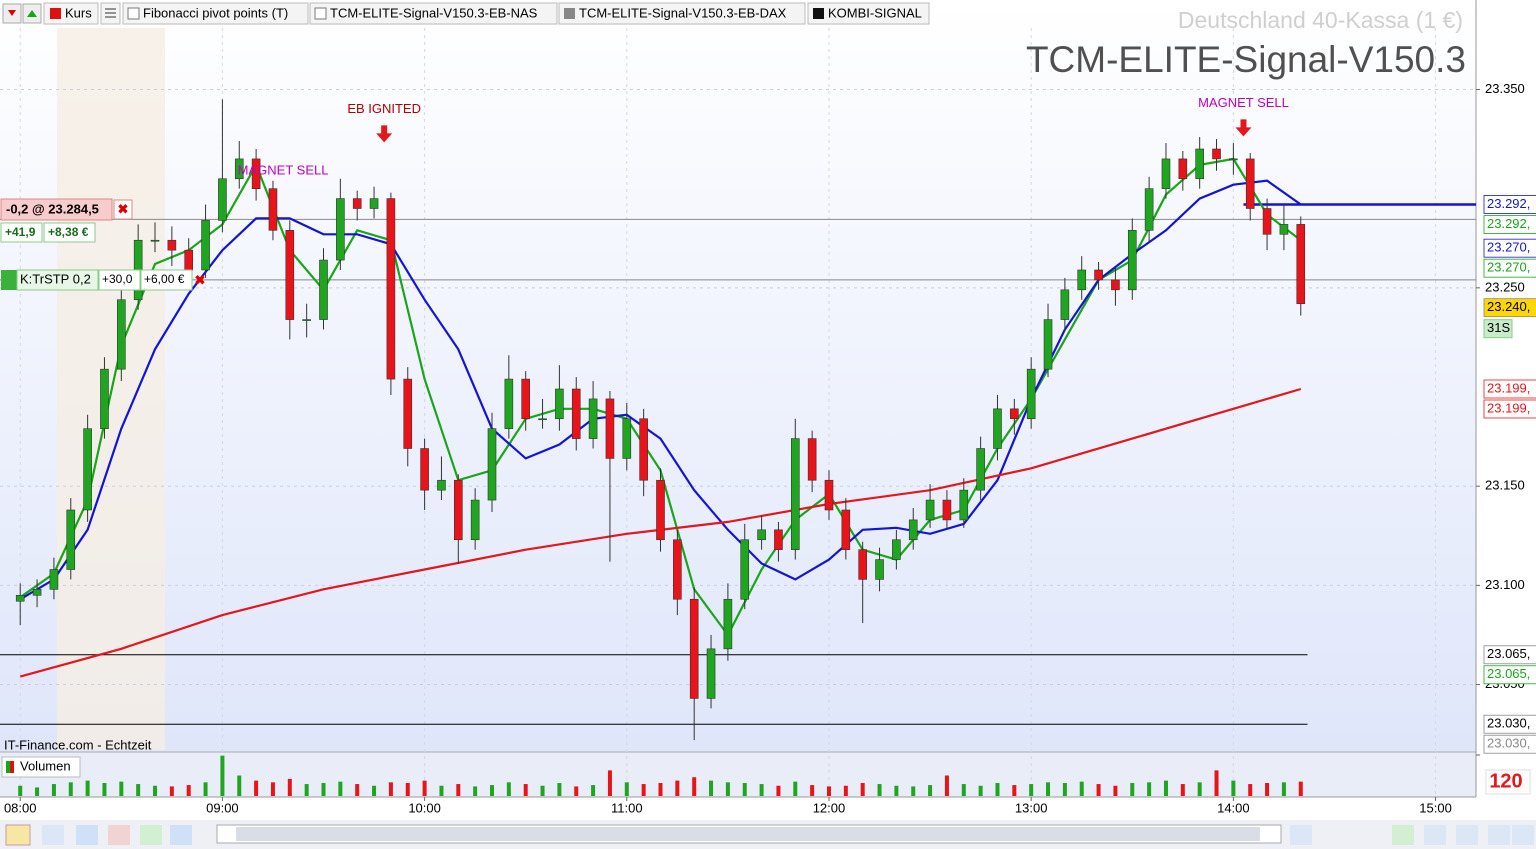  I want to click on tab-label: TCM-ELITE-Signal-V150.3-EB-DAX, so click(683, 12).